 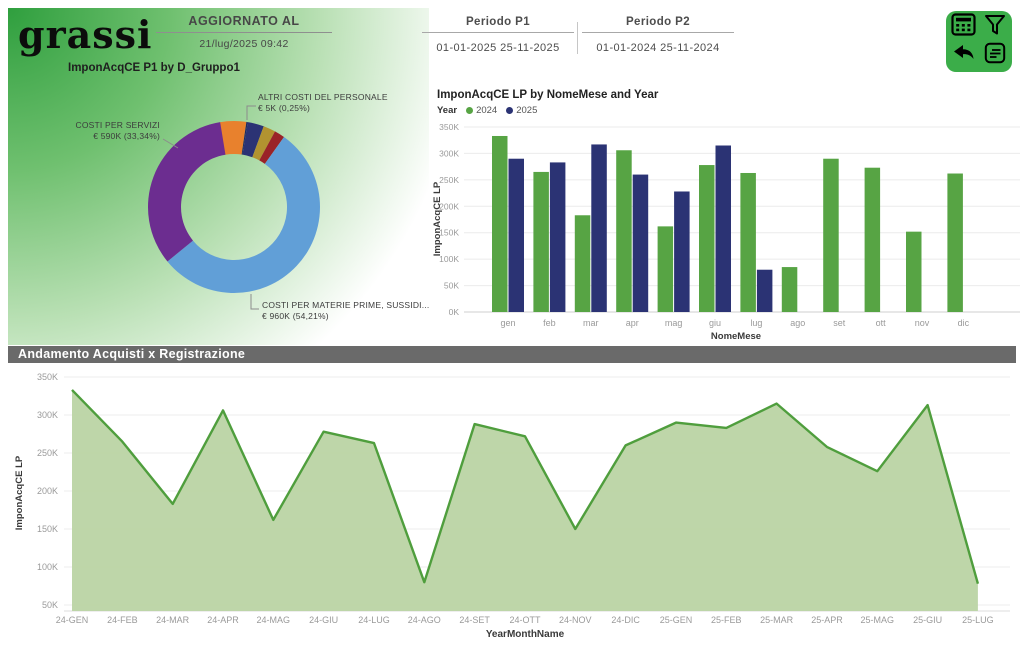 I want to click on legend-item-2024: 2024, so click(x=481, y=110).